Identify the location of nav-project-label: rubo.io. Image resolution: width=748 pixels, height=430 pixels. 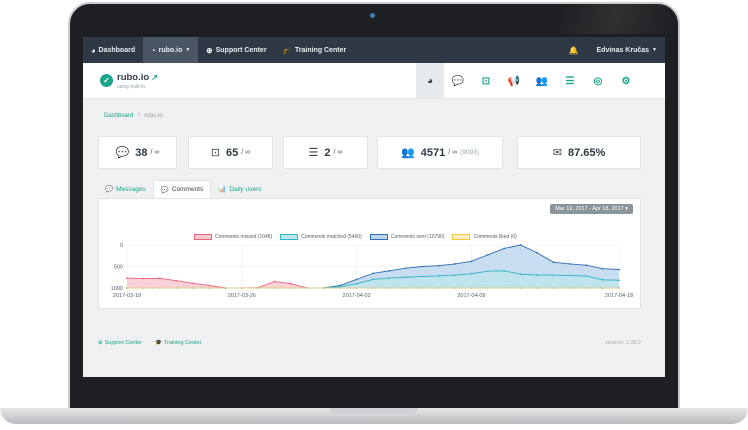
(170, 50).